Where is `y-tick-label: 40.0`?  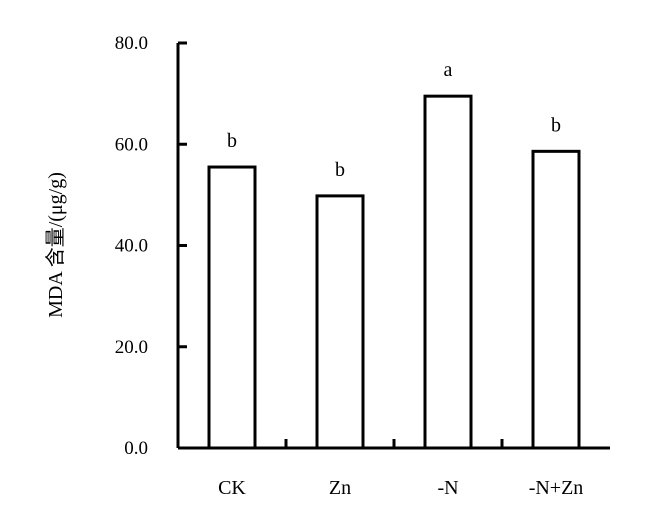
y-tick-label: 40.0 is located at coordinates (131, 246).